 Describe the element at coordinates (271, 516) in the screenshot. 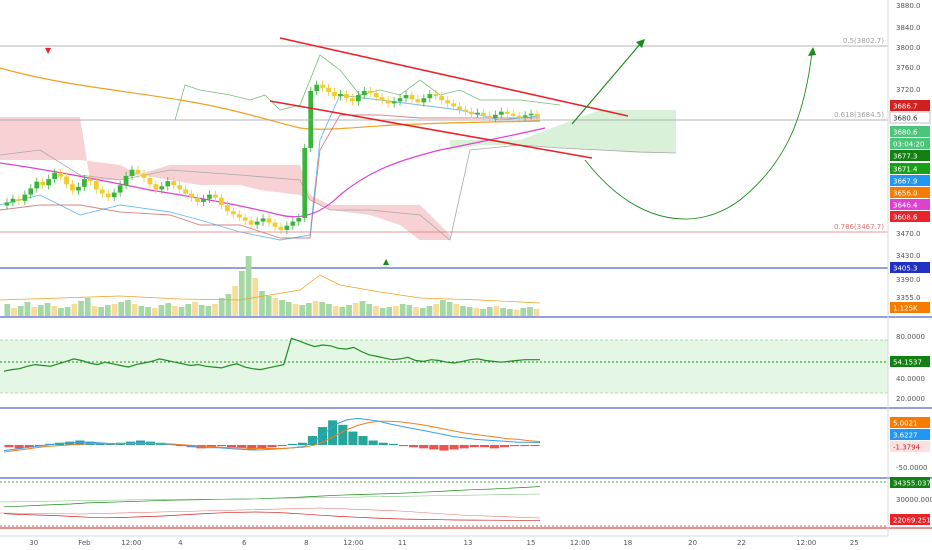

I see `osc-line-red` at that location.